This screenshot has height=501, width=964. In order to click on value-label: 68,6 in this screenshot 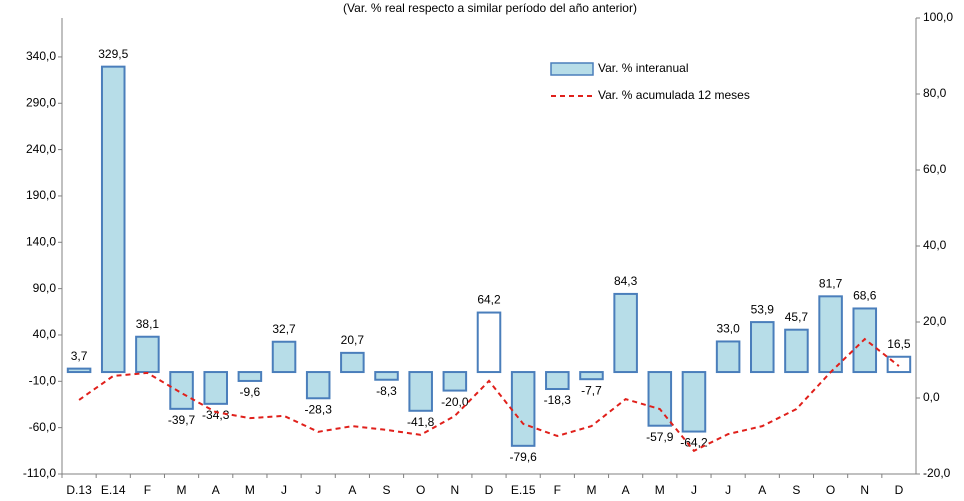, I will do `click(865, 296)`.